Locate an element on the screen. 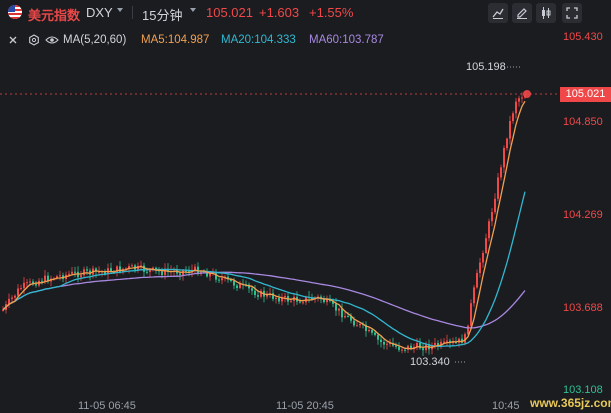  header-bar: 美元指数 DXY 15分钟 105.021 +1.603 +1.55% is located at coordinates (305, 13).